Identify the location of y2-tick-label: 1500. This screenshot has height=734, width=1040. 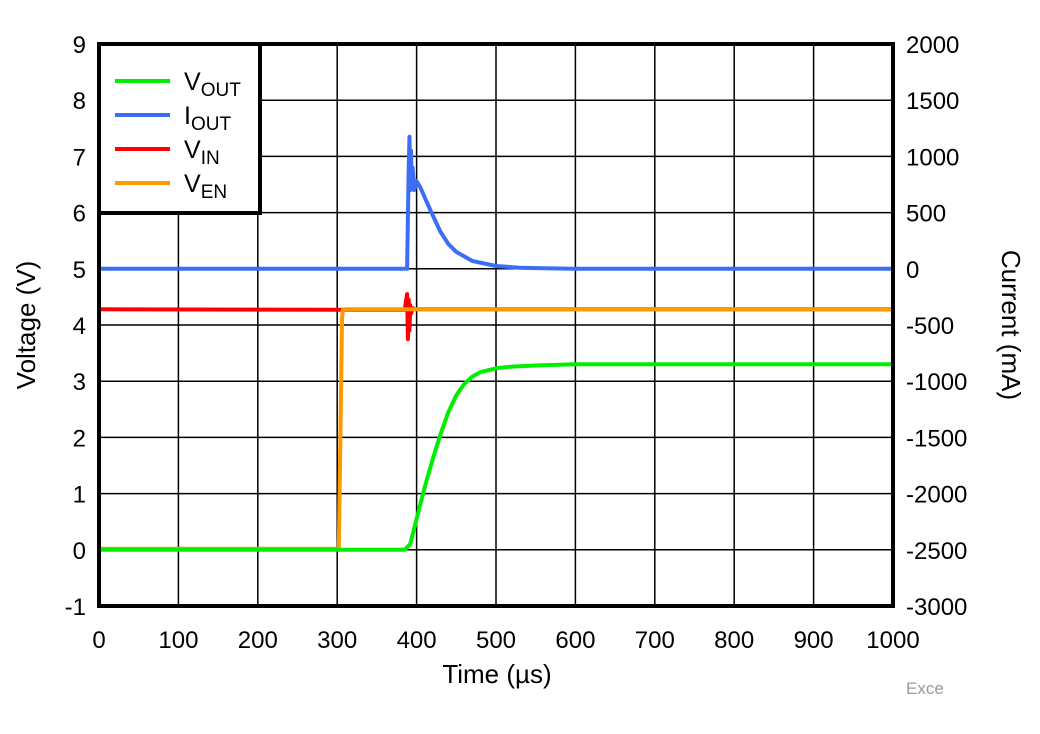
(932, 101).